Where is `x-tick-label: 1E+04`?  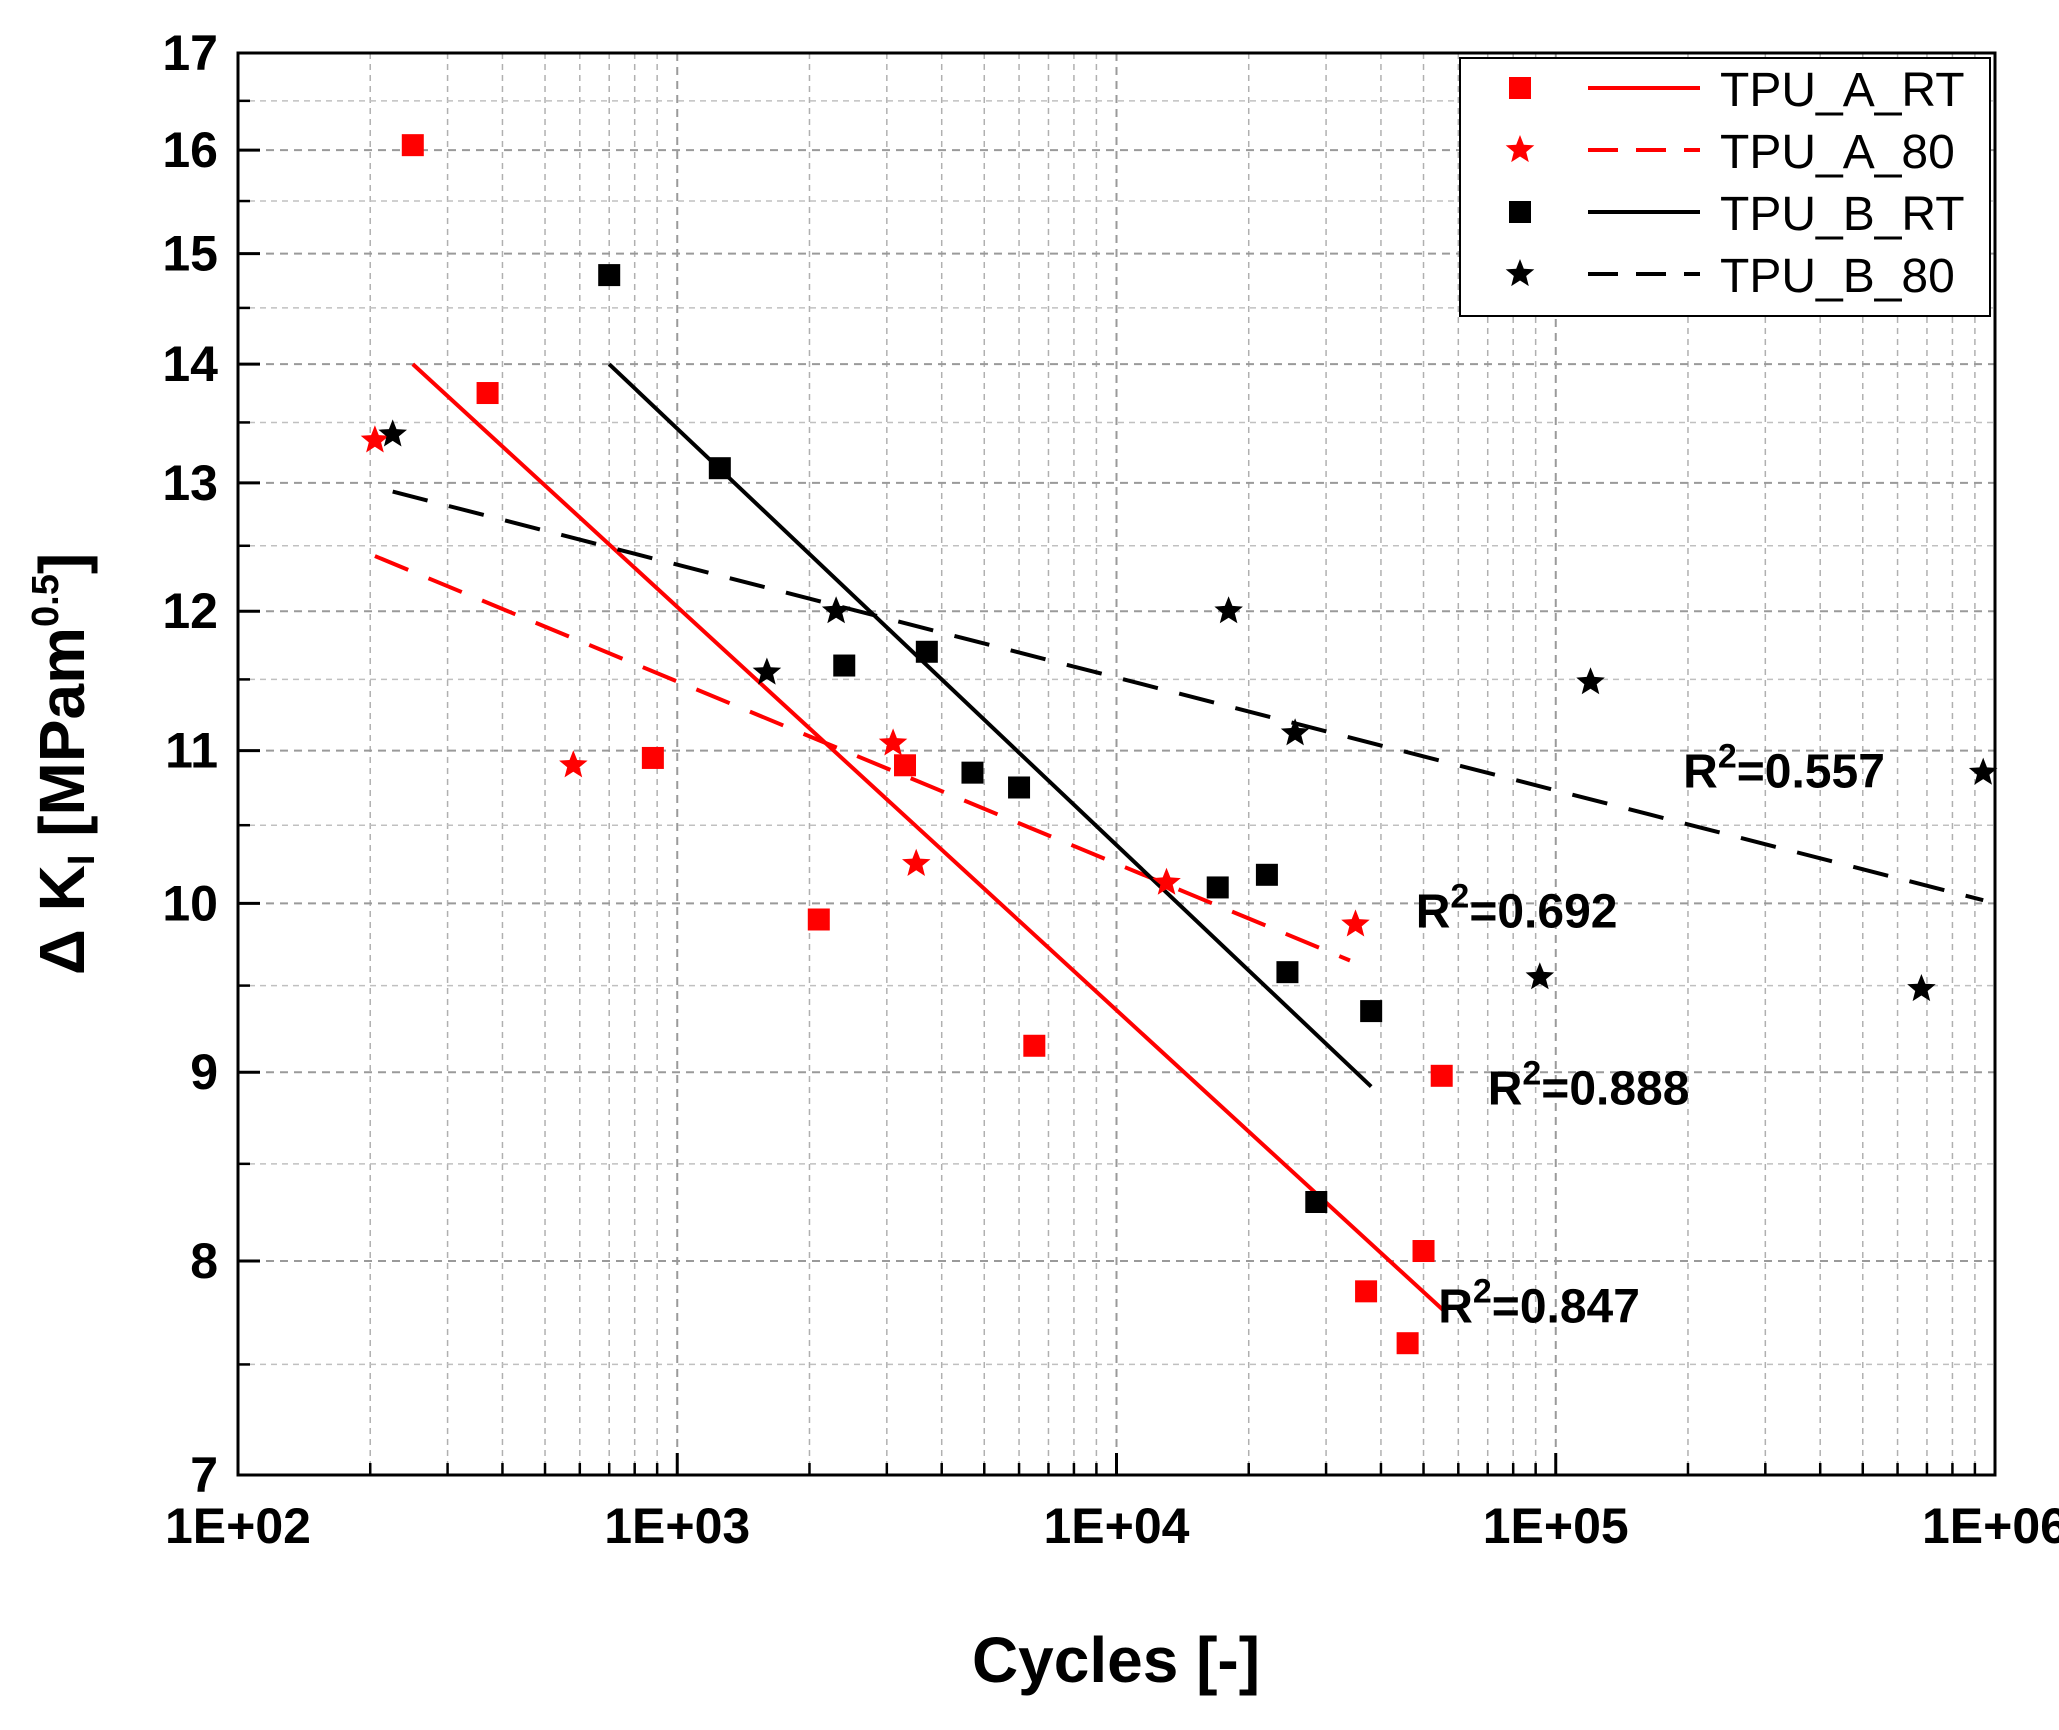 x-tick-label: 1E+04 is located at coordinates (1117, 1526).